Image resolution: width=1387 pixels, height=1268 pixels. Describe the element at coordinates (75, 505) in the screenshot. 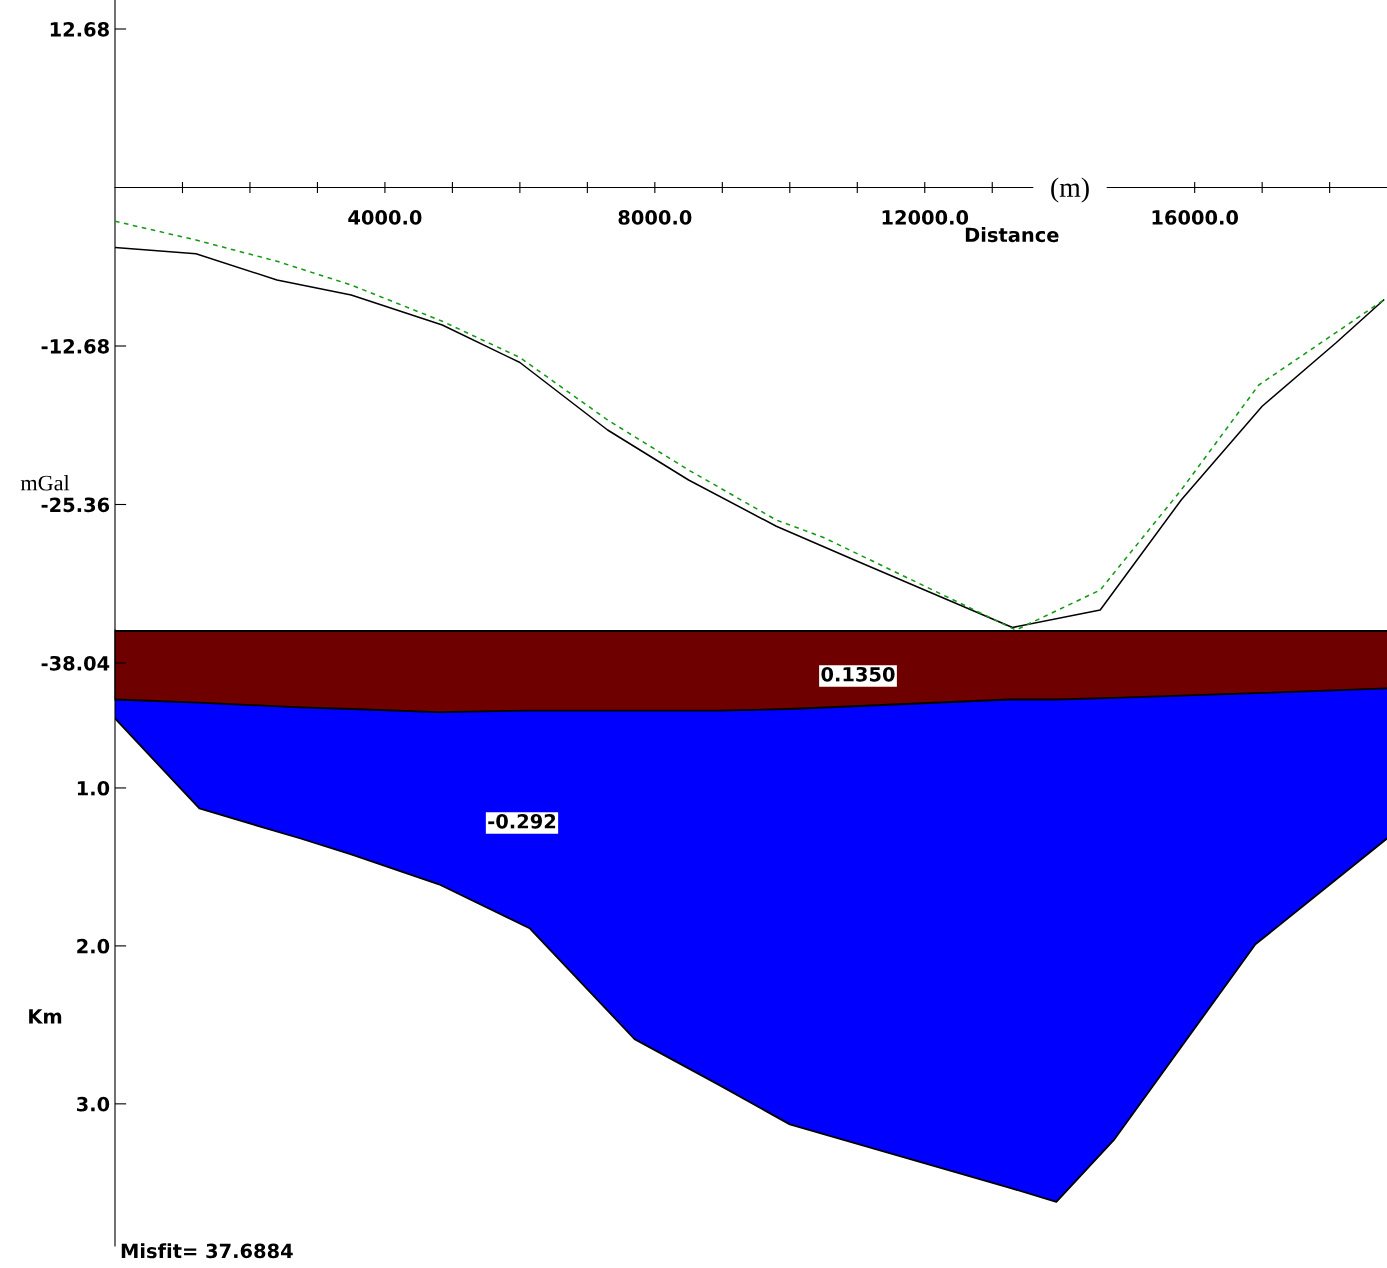

I see `y-tick-label: -25.36` at that location.